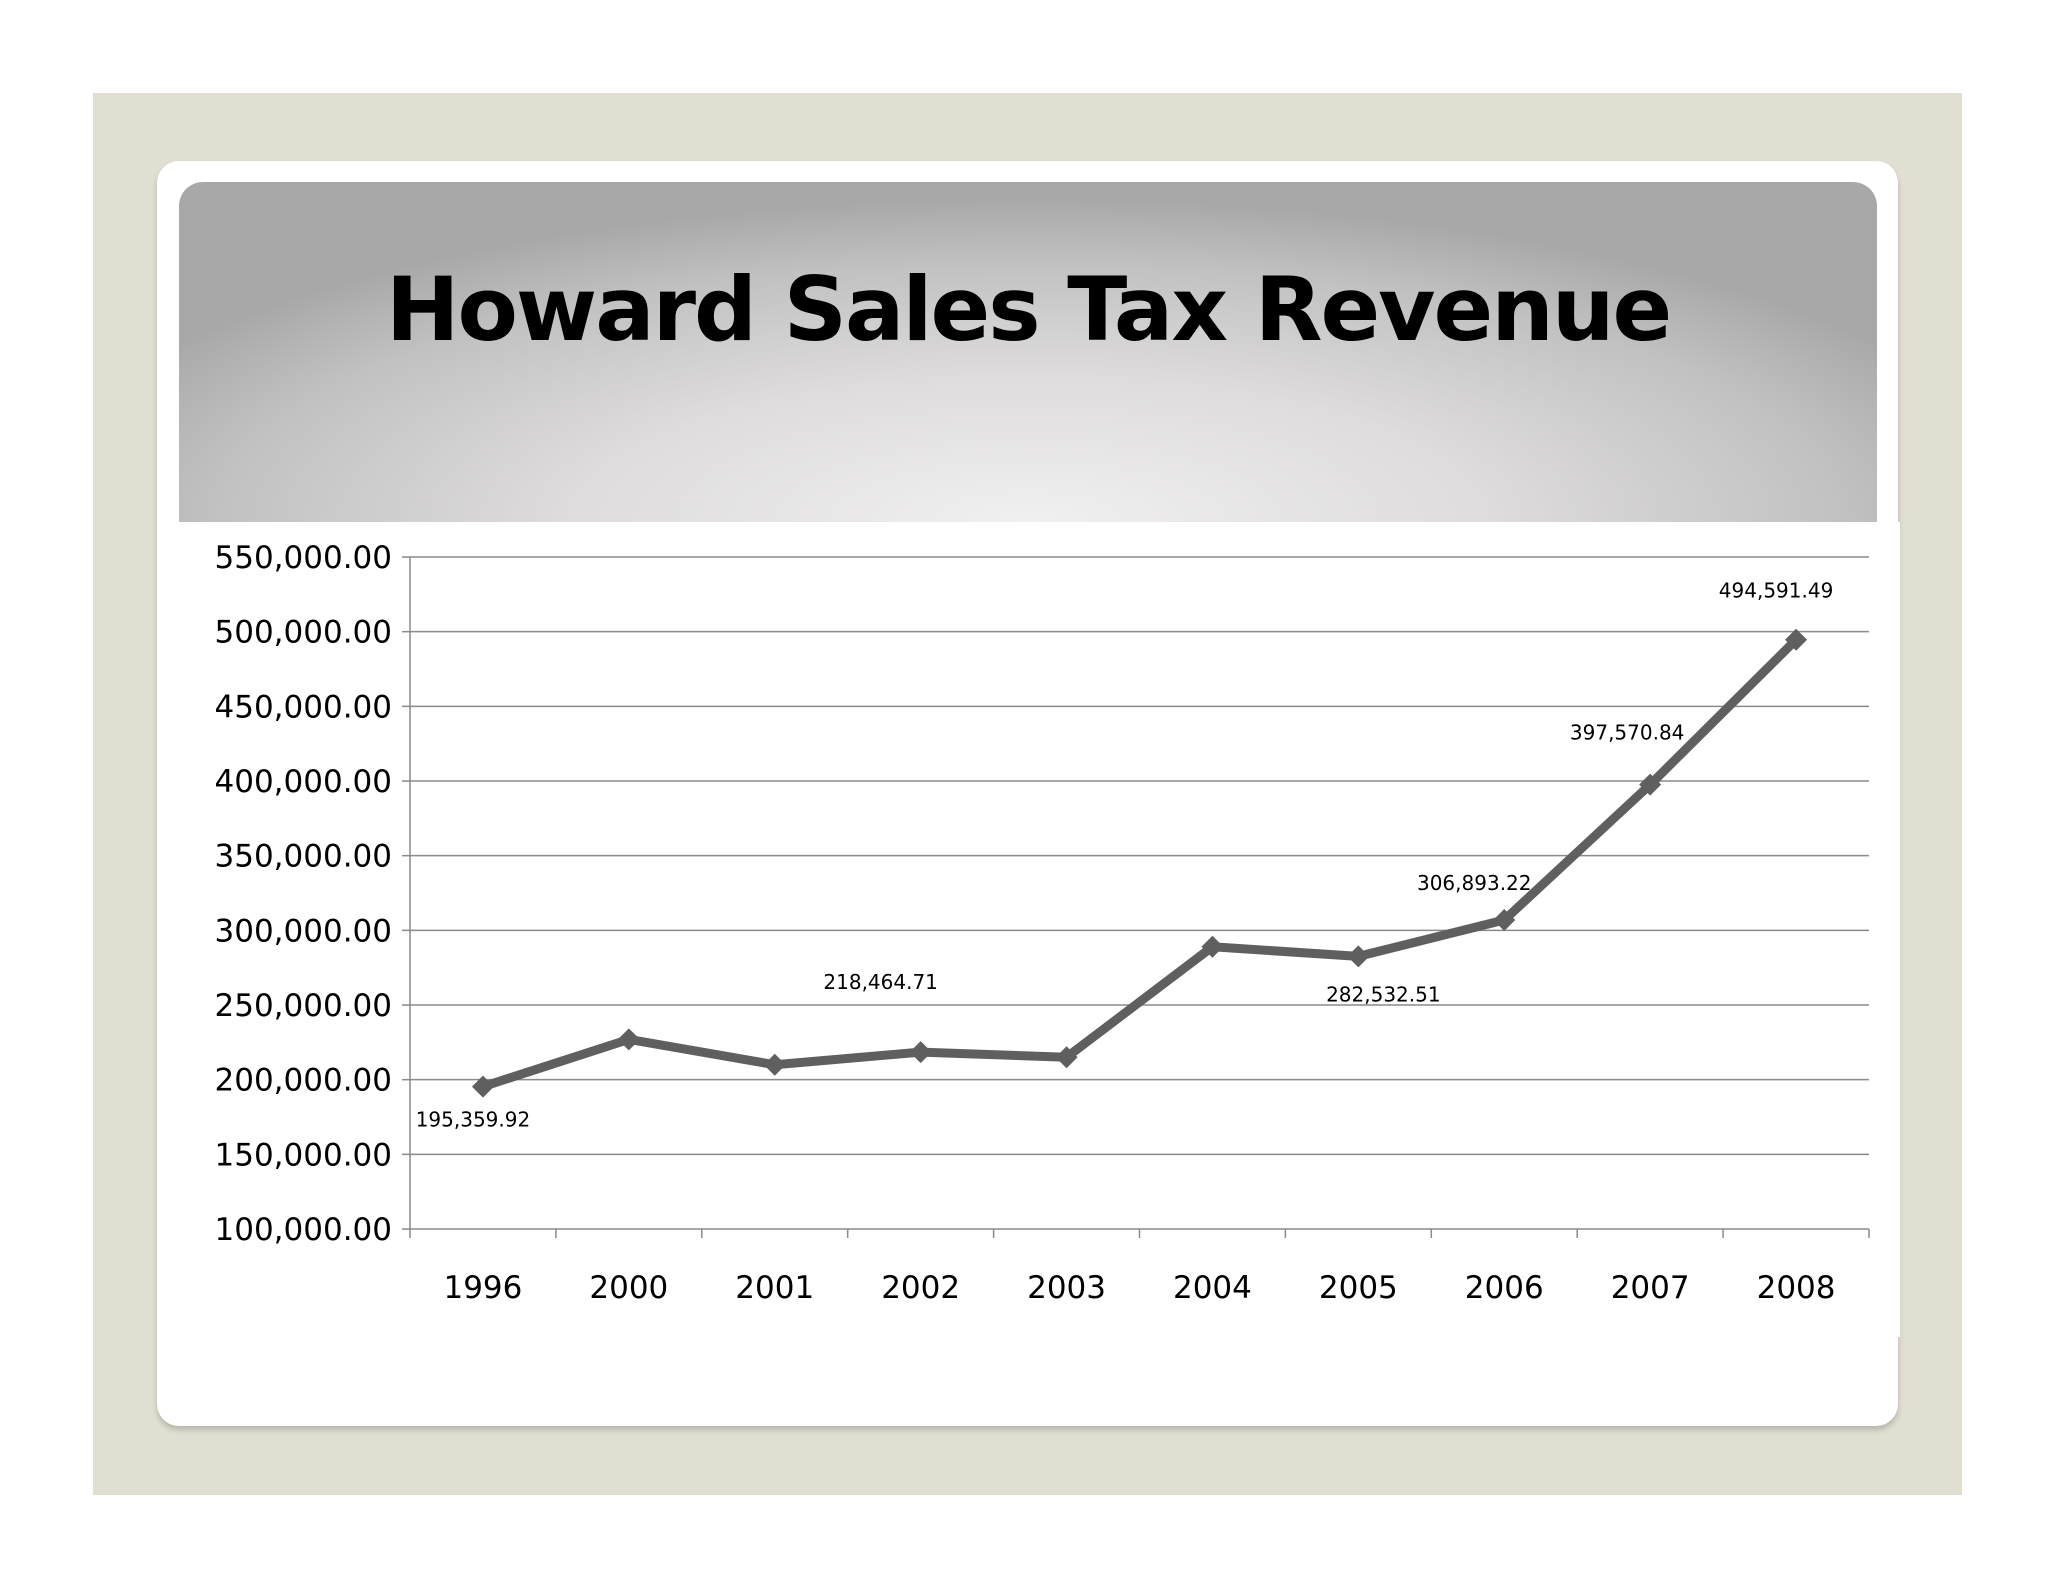  Describe the element at coordinates (628, 1288) in the screenshot. I see `x-tick-label: 2000` at that location.